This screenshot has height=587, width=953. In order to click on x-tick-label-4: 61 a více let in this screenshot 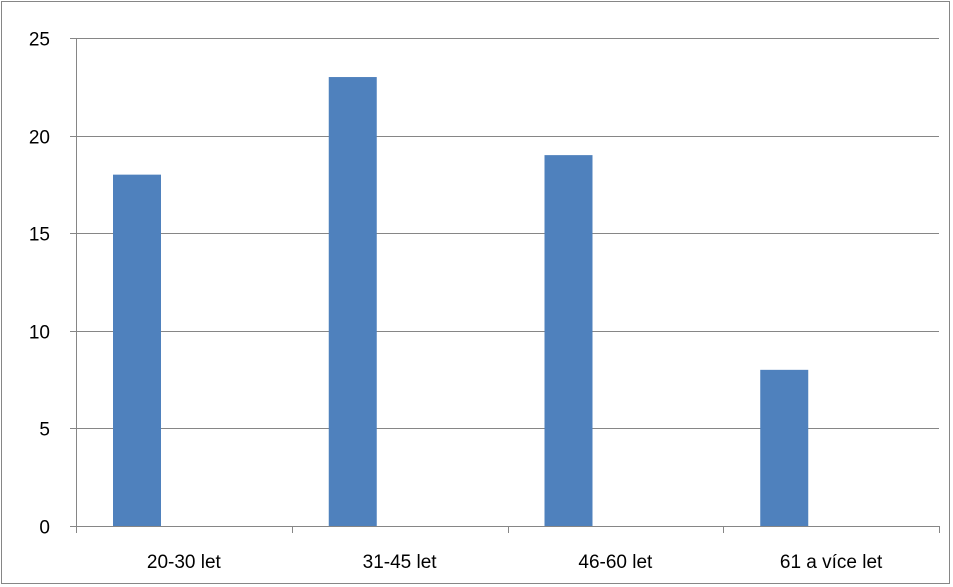, I will do `click(831, 562)`.